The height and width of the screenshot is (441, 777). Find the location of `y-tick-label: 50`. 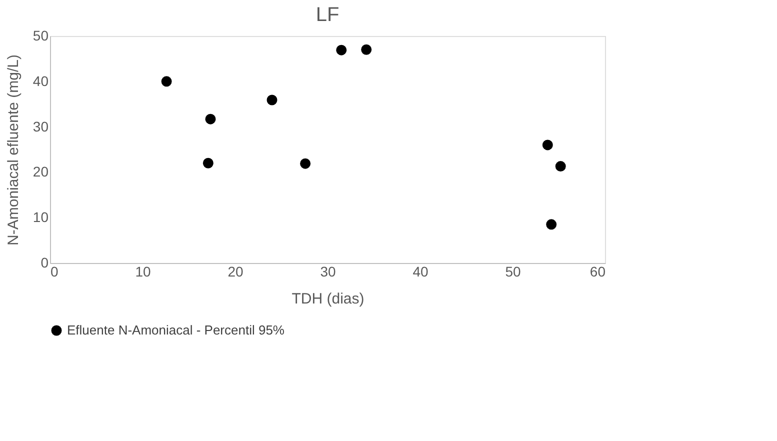

y-tick-label: 50 is located at coordinates (40, 36).